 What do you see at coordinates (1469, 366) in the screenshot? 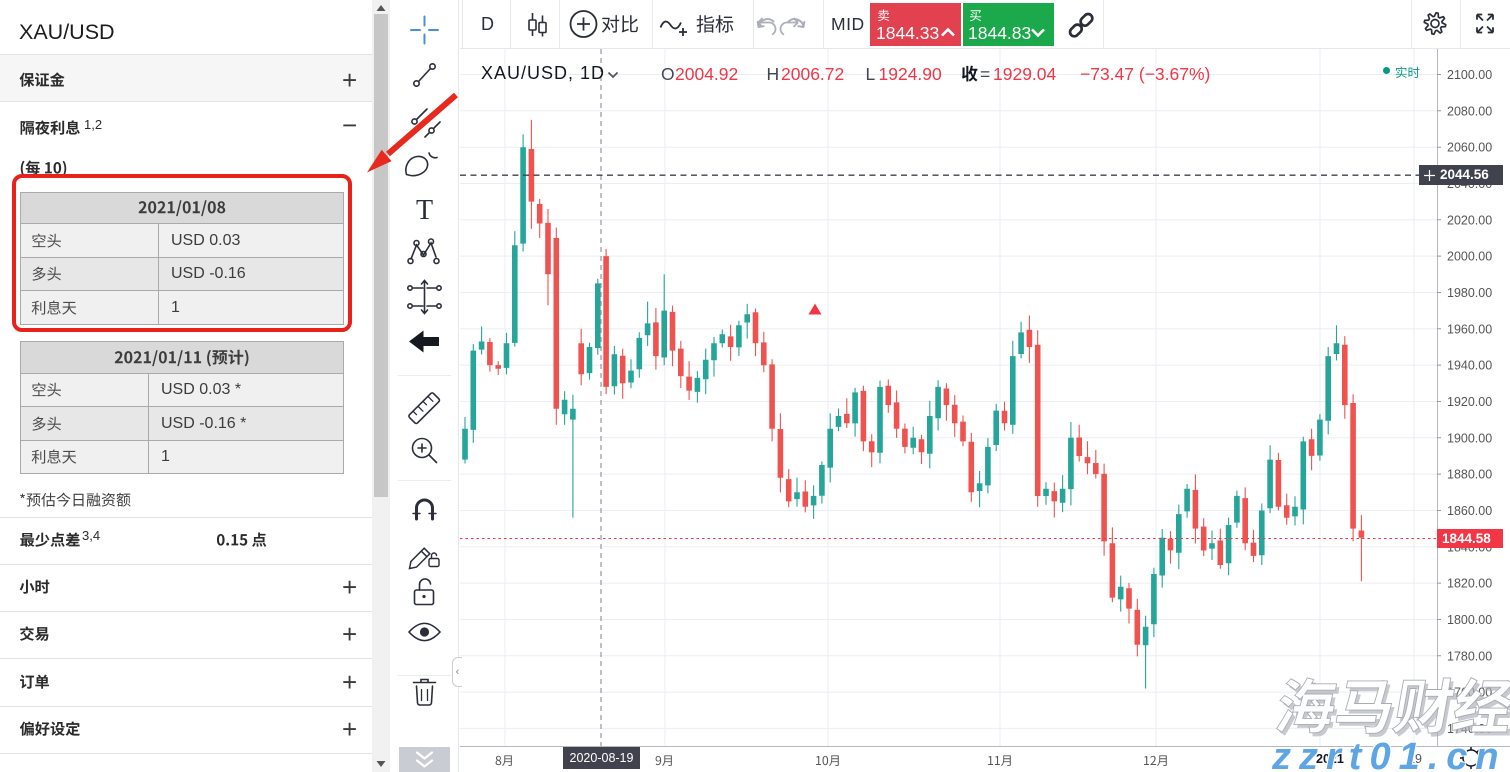
I see `svg-text: 1940.00` at bounding box center [1469, 366].